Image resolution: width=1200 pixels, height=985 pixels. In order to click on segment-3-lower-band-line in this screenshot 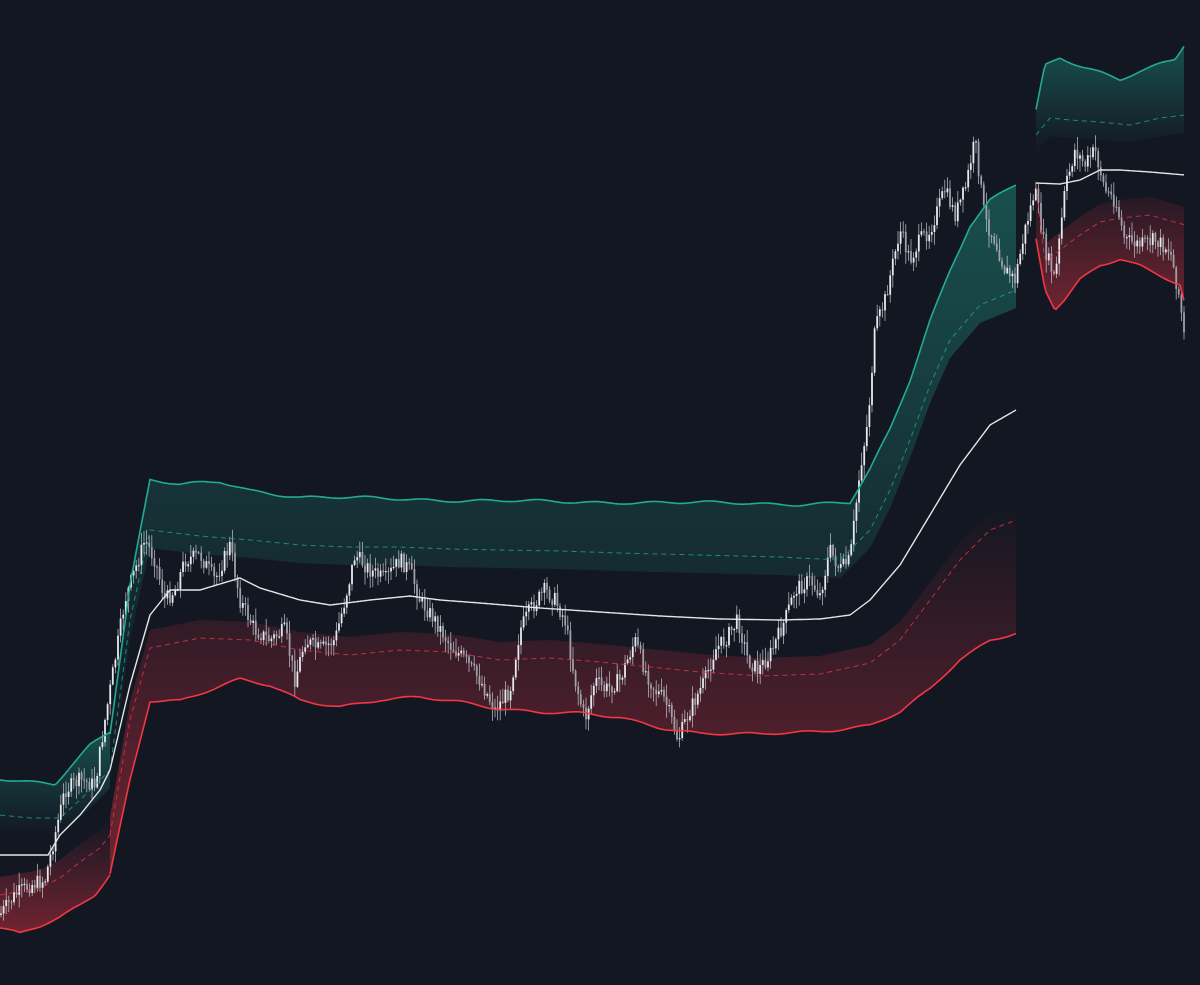, I will do `click(1110, 274)`.